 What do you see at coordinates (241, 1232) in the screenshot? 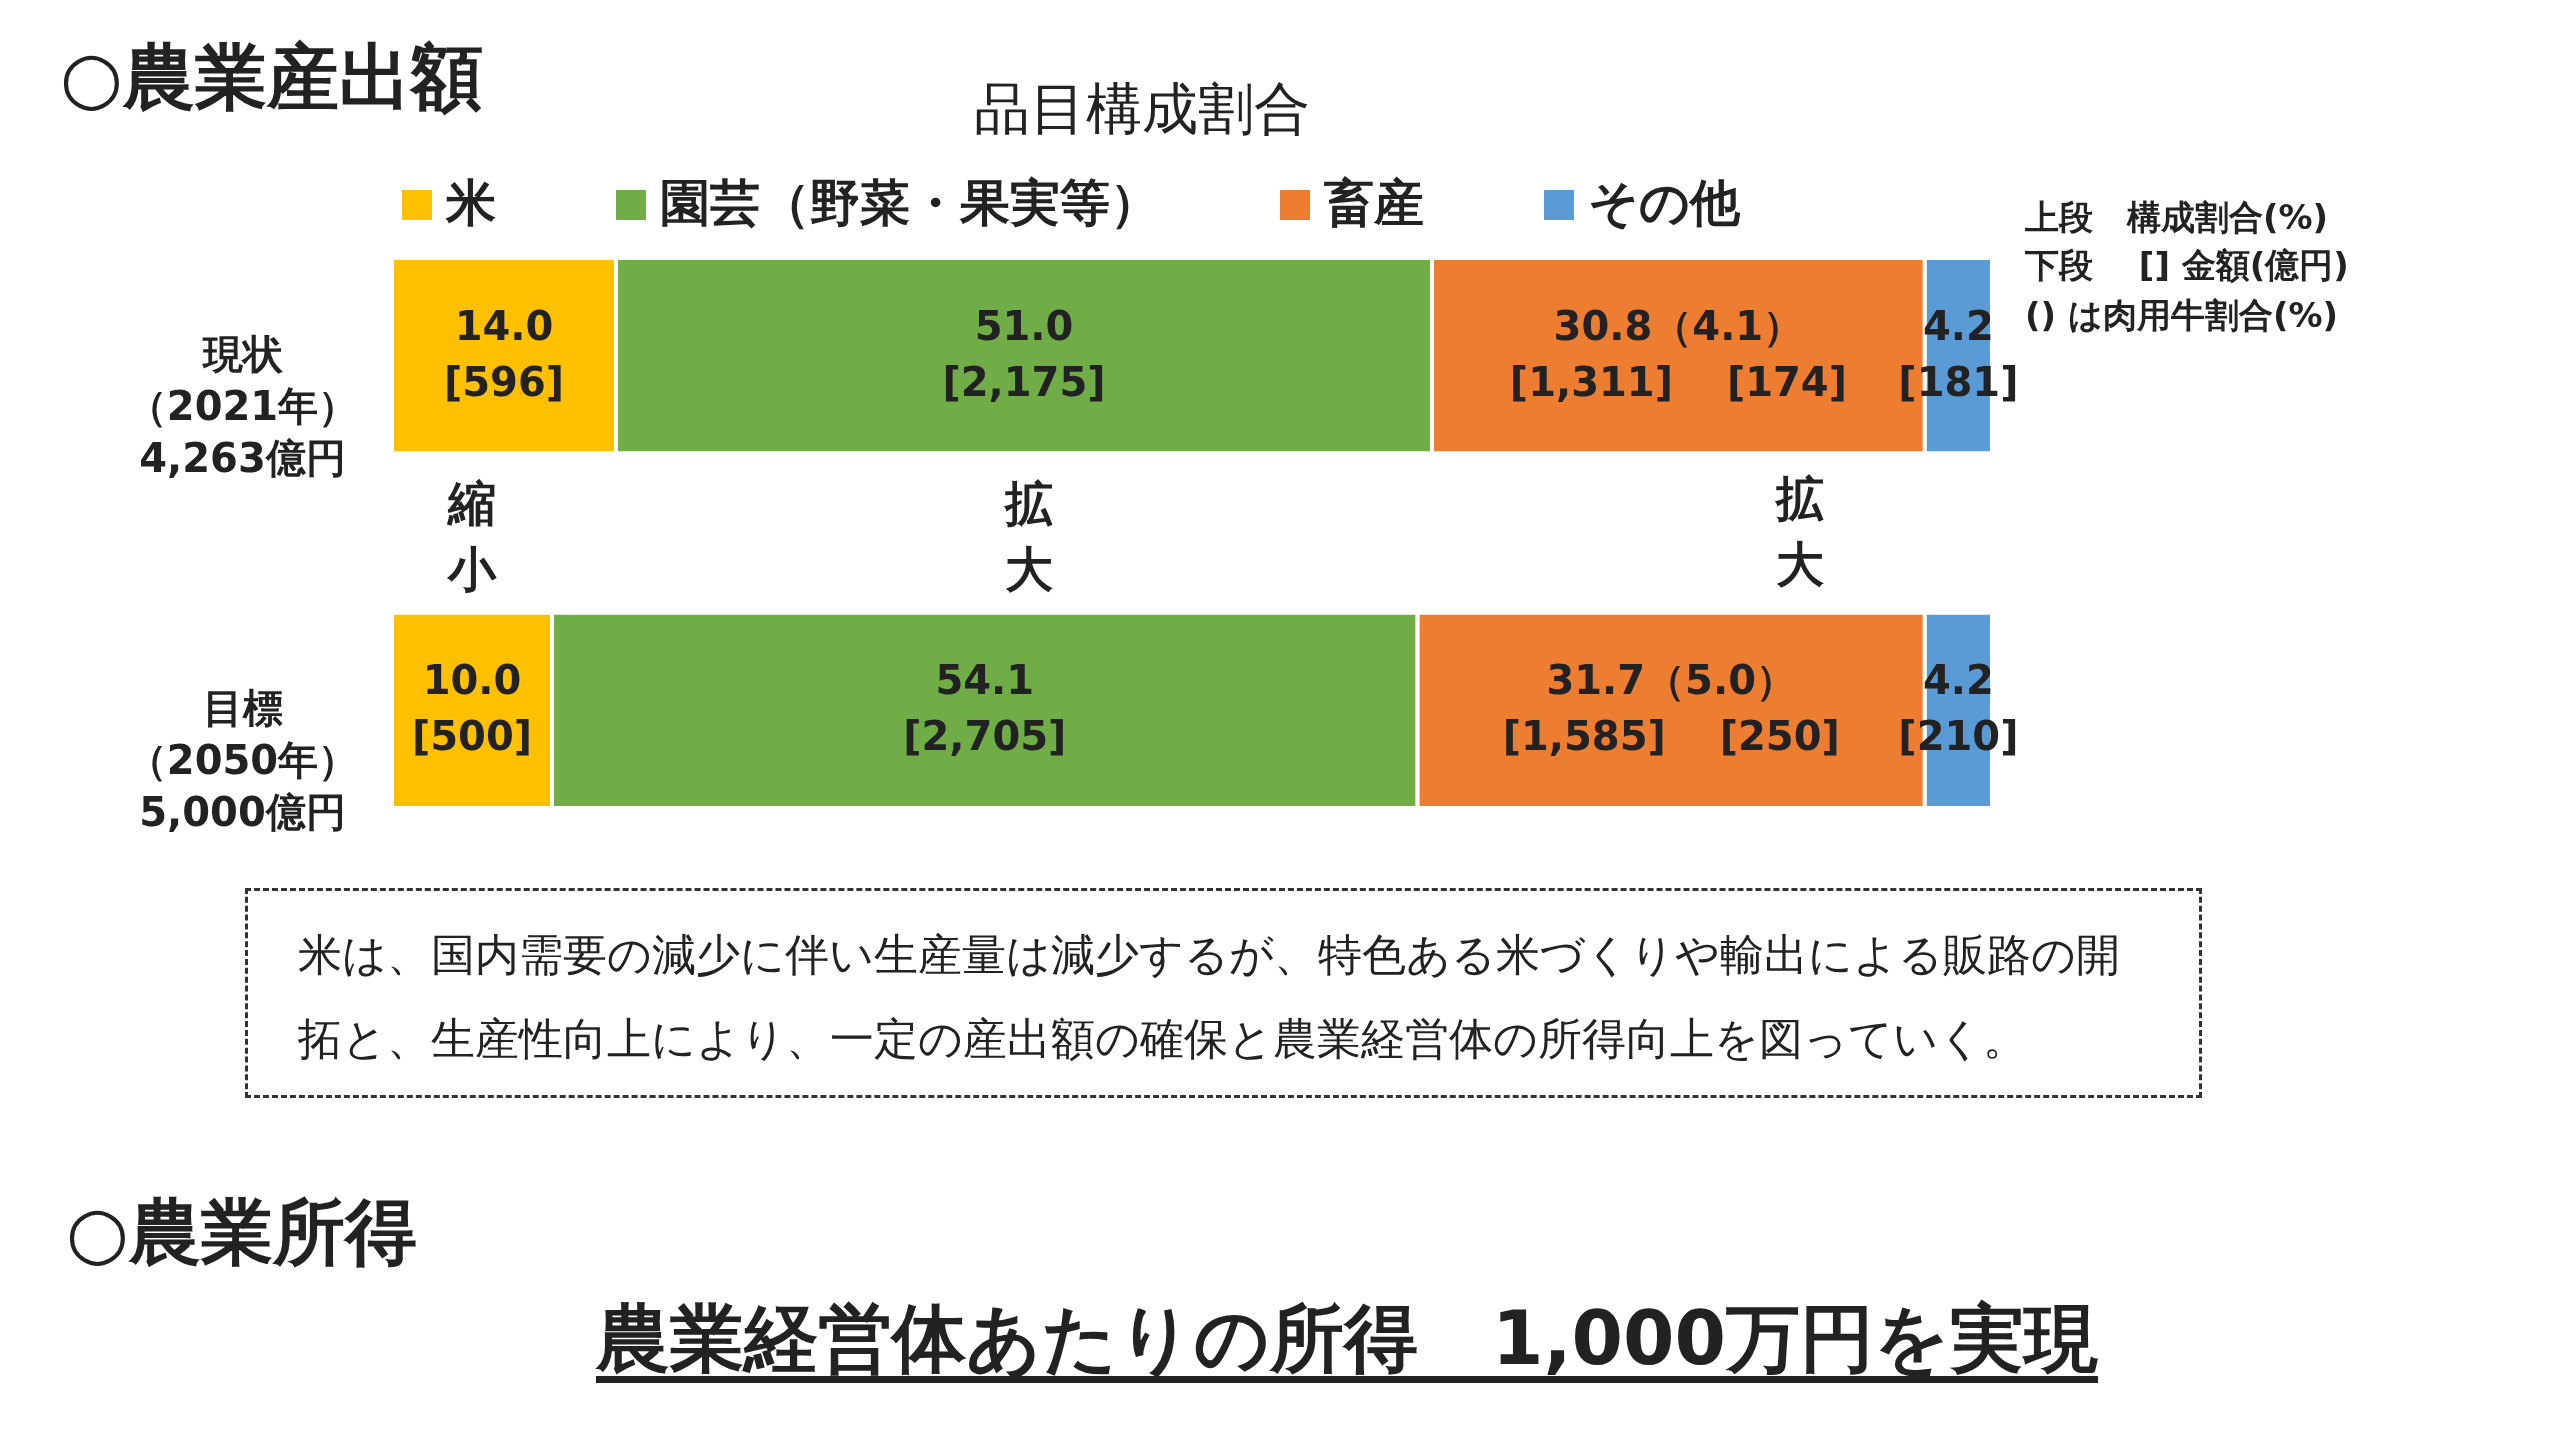
I see `text: ○農業所得` at bounding box center [241, 1232].